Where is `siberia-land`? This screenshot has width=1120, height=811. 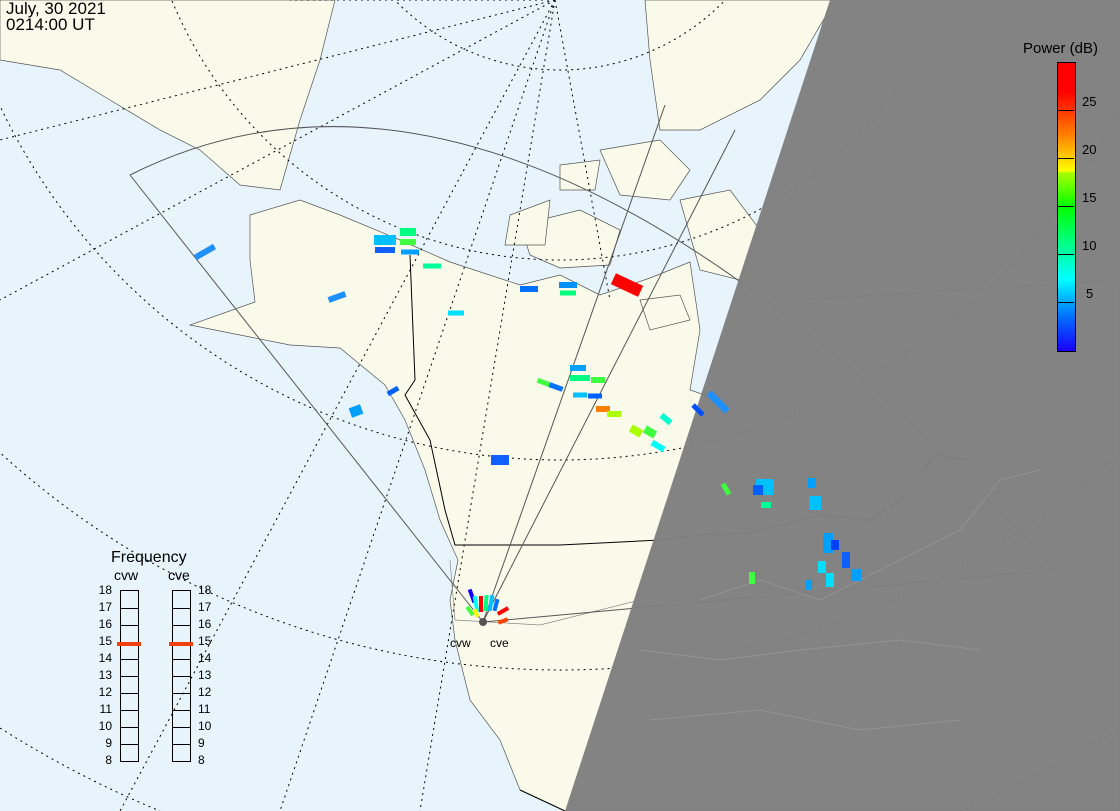 siberia-land is located at coordinates (168, 95).